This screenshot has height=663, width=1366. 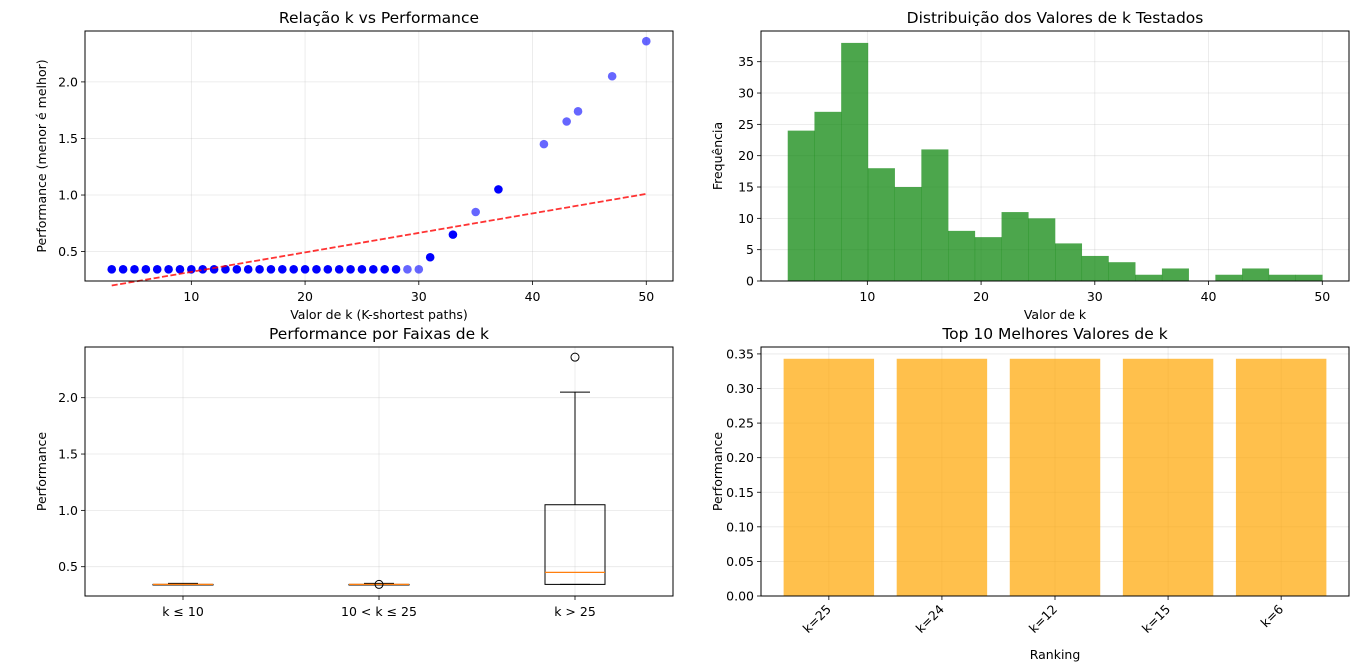 What do you see at coordinates (740, 561) in the screenshot?
I see `y-tick-label: 0.05` at bounding box center [740, 561].